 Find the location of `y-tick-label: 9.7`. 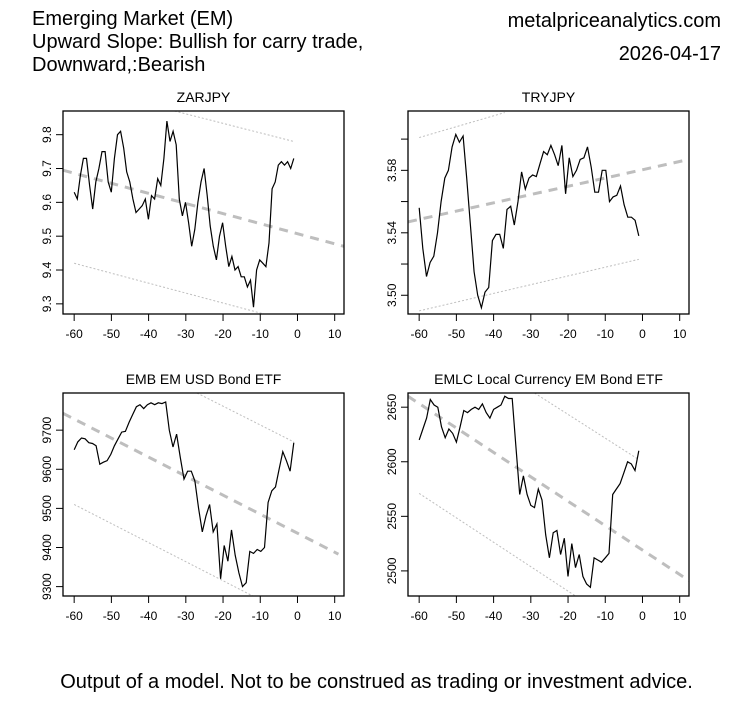

y-tick-label: 9.7 is located at coordinates (47, 168).